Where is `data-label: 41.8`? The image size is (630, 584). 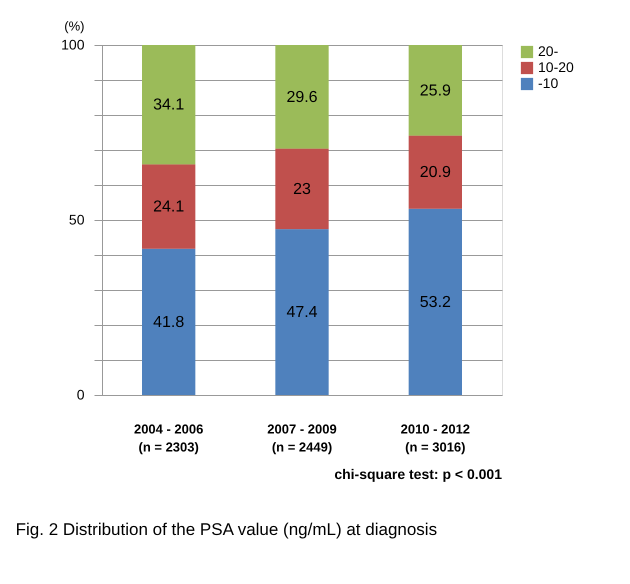
data-label: 41.8 is located at coordinates (168, 322).